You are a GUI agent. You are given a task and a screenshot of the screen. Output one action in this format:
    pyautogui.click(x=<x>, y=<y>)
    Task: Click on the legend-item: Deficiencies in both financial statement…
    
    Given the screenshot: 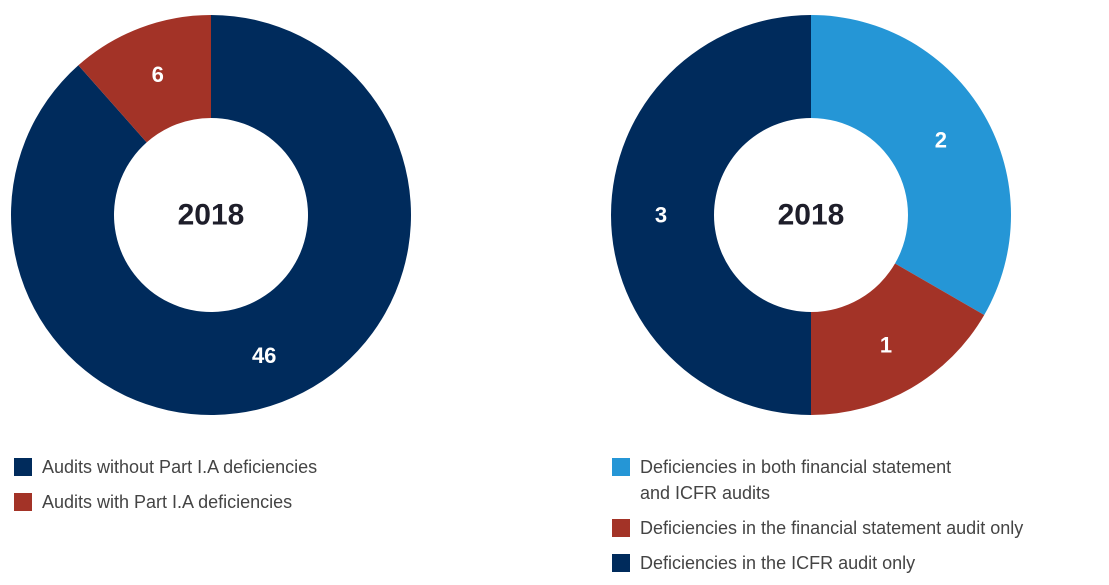 What is the action you would take?
    pyautogui.click(x=817, y=480)
    